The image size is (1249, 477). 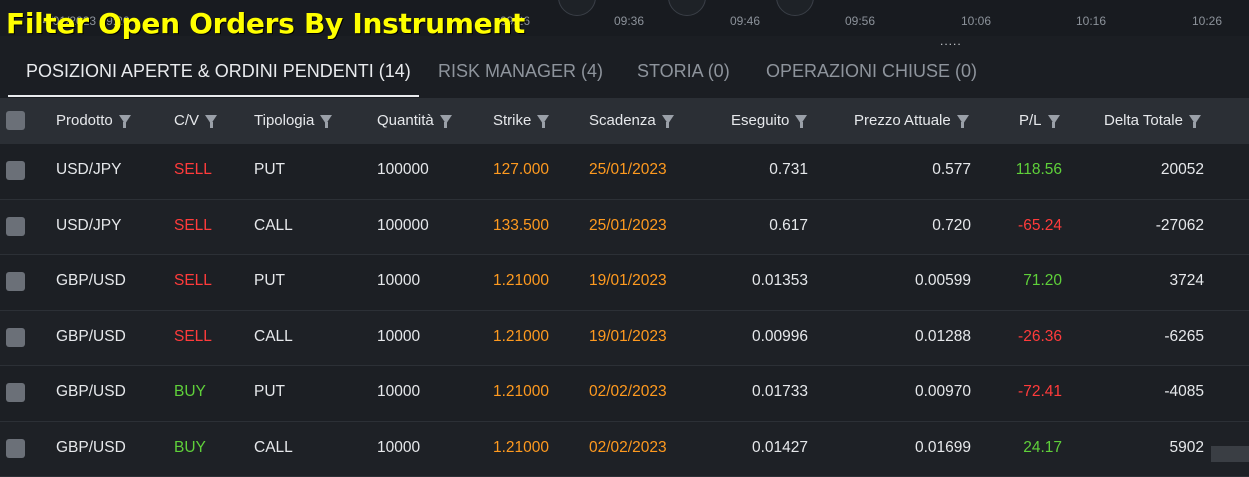 What do you see at coordinates (780, 449) in the screenshot?
I see `cell-filled: 0.01427` at bounding box center [780, 449].